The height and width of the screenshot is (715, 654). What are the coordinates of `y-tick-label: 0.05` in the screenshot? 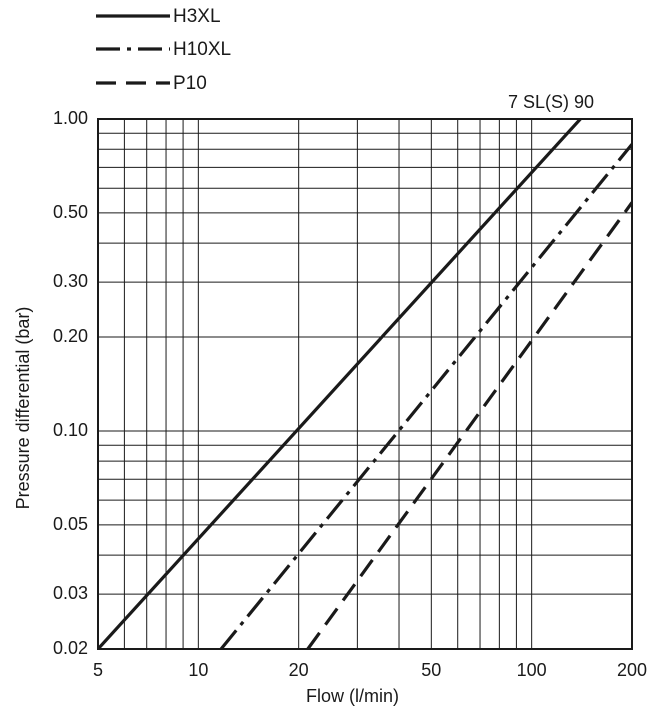 It's located at (70, 523).